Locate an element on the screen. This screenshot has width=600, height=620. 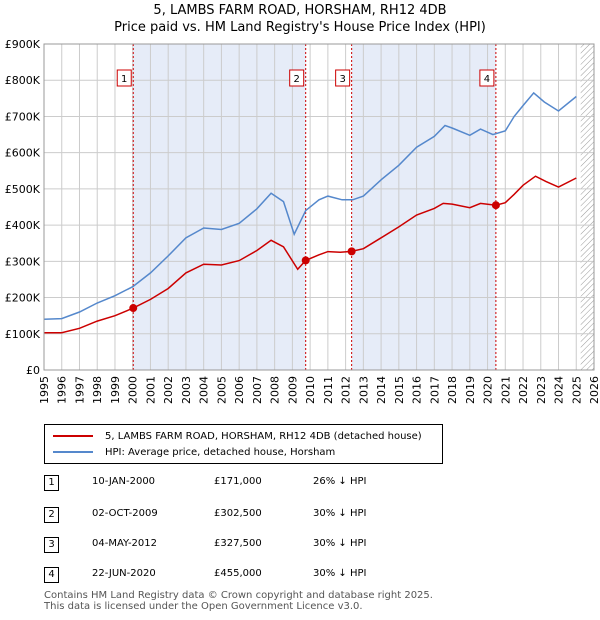
x-tick-label: 2012 is located at coordinates (346, 390).